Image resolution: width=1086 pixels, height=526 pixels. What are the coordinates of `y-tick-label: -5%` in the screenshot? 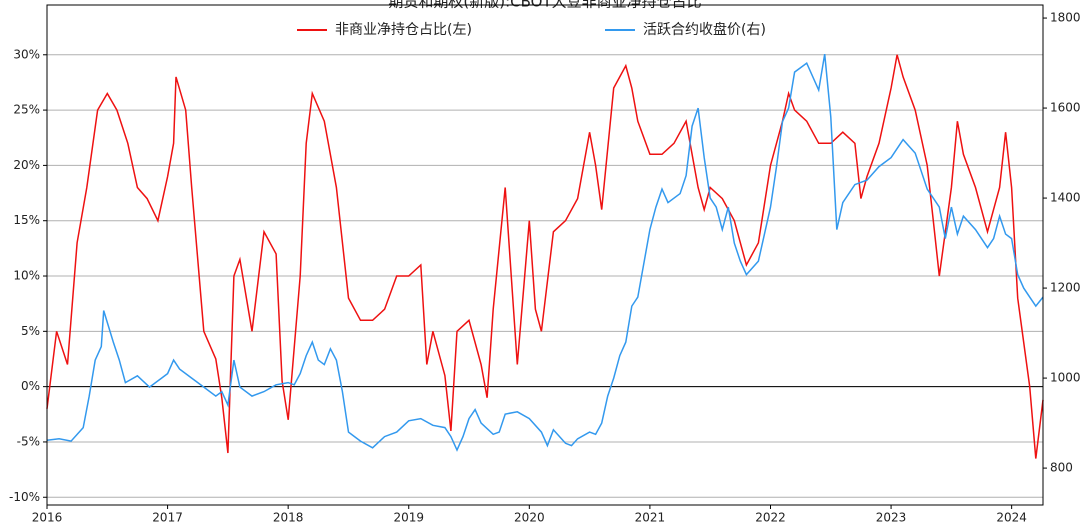 It's located at (28, 441).